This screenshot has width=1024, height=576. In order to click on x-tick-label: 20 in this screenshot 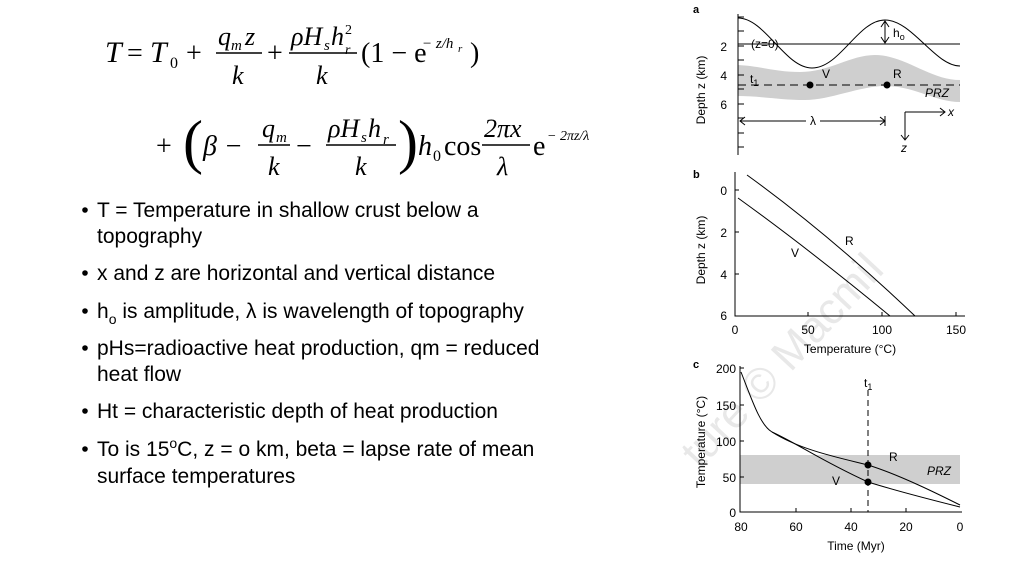, I will do `click(906, 527)`.